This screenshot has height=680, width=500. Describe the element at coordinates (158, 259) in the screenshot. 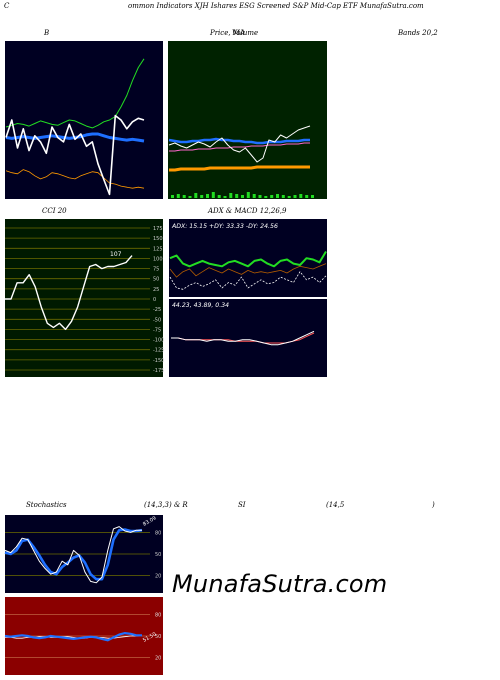

I see `cci-tick-label: 100` at that location.